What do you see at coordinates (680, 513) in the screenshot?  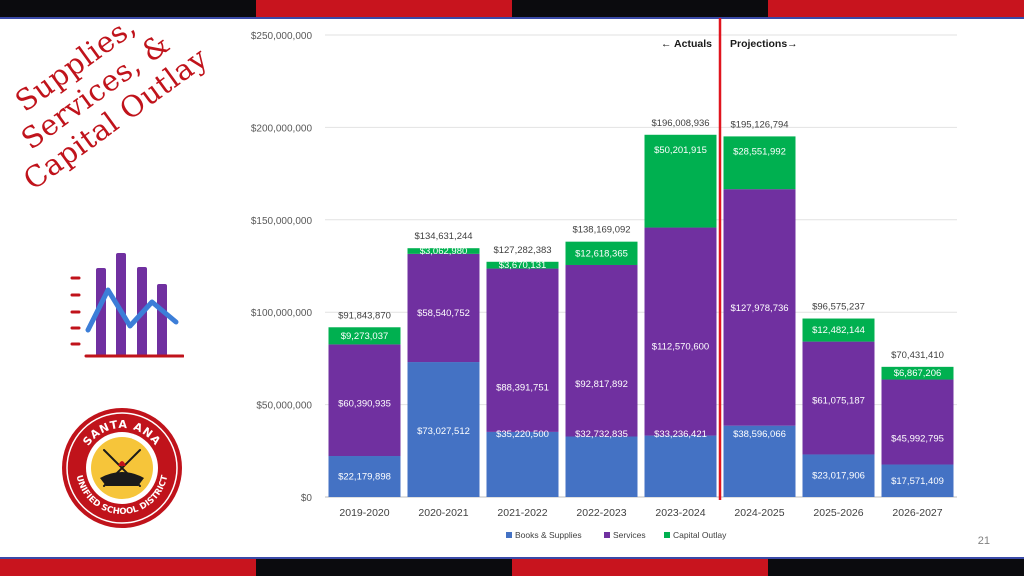 I see `x-tick-label-2023-2024: 2023-2024` at bounding box center [680, 513].